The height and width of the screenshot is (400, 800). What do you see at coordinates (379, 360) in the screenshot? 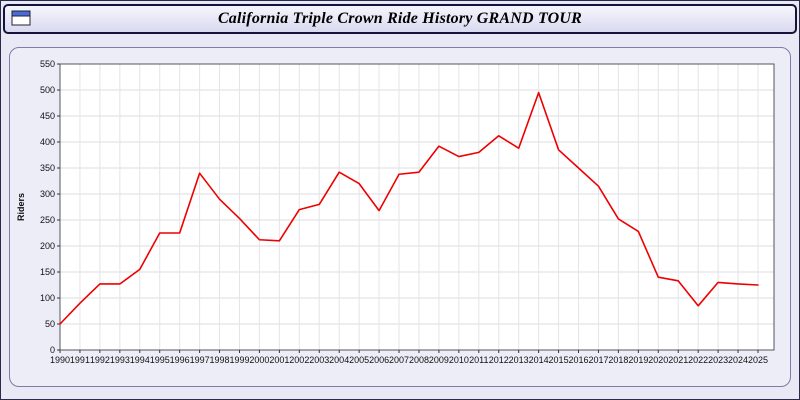
I see `x-tick-label: 2006` at bounding box center [379, 360].